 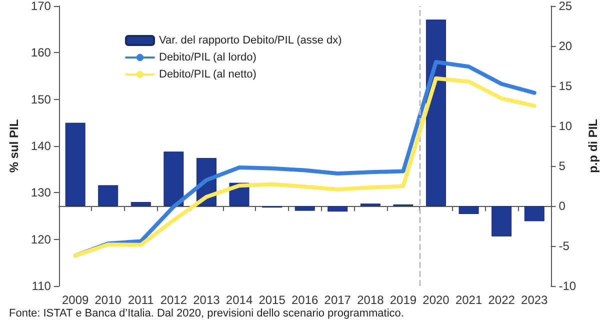 I want to click on source-note: Fonte: ISTAT e Banca d’Italia. Dal 2020, previsioni dello scenario programmatico., so click(x=206, y=314).